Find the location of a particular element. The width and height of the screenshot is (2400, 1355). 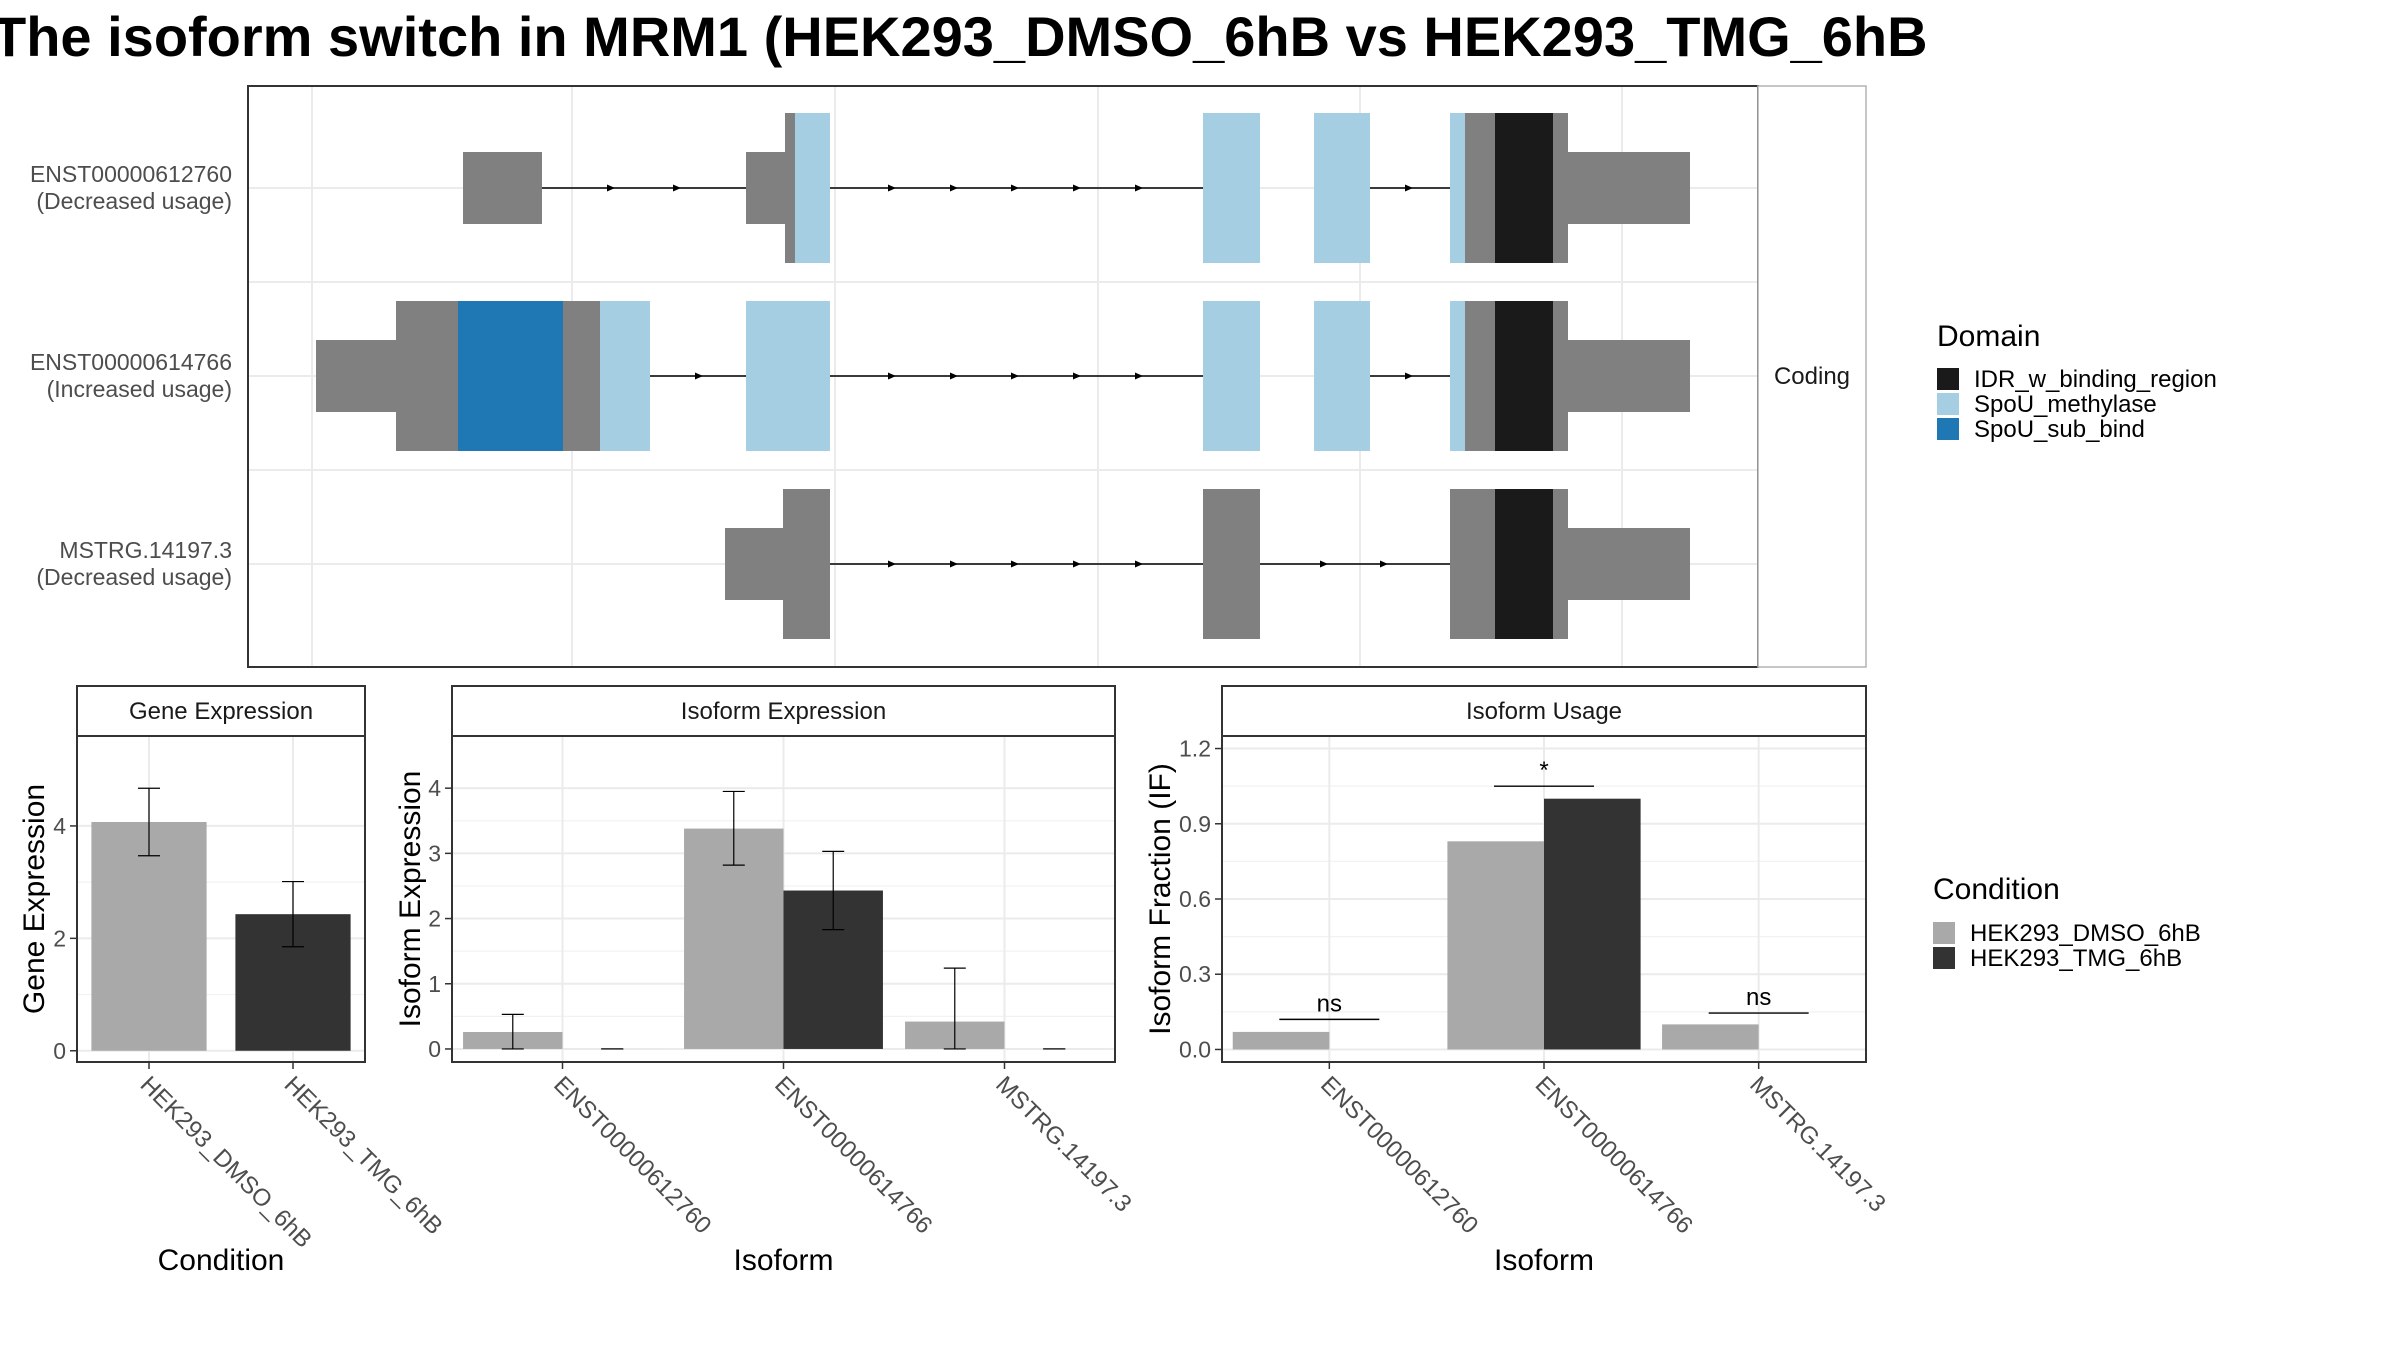

y-tick-label: 0.9 is located at coordinates (1195, 824).